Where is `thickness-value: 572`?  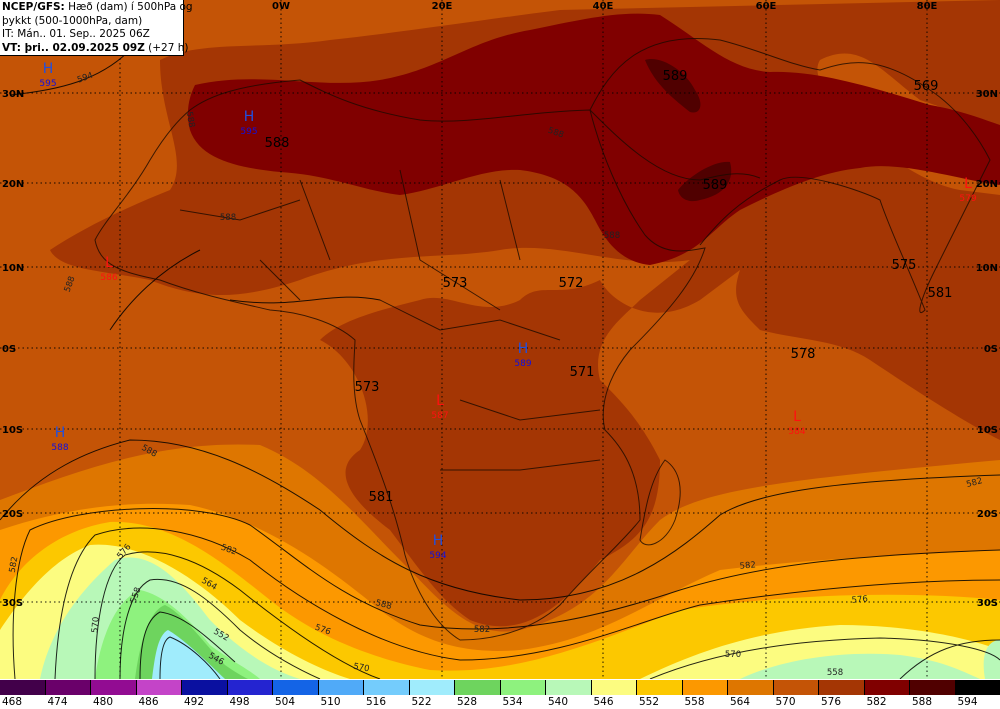 thickness-value: 572 is located at coordinates (571, 283).